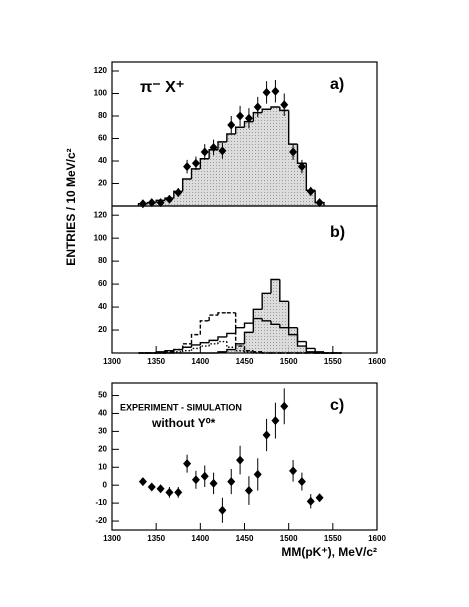 This screenshot has width=469, height=607. Describe the element at coordinates (337, 232) in the screenshot. I see `panel-label: b)` at that location.